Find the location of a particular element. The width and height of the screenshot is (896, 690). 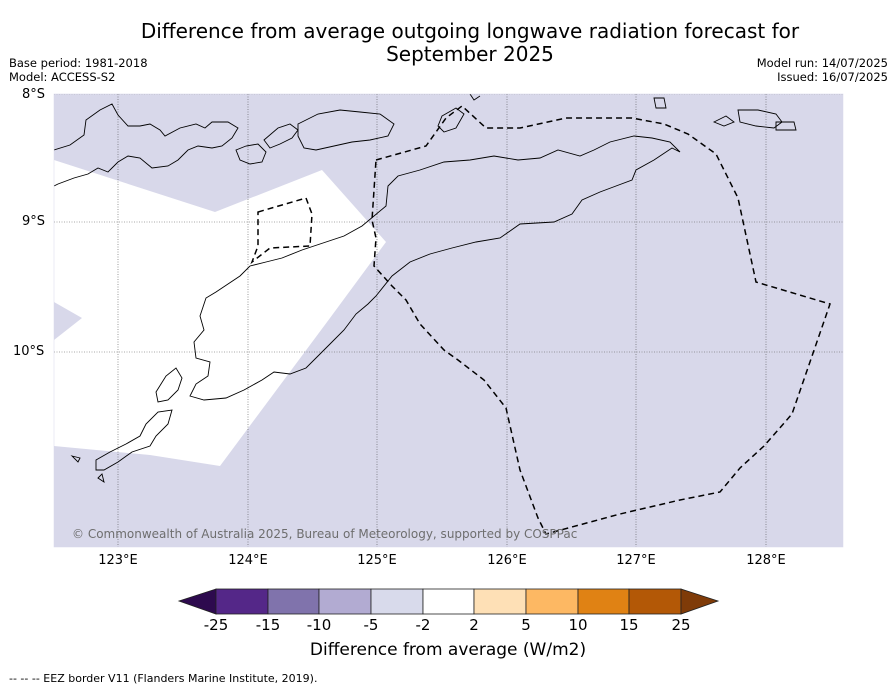

colorbar-tick: -15 is located at coordinates (268, 625).